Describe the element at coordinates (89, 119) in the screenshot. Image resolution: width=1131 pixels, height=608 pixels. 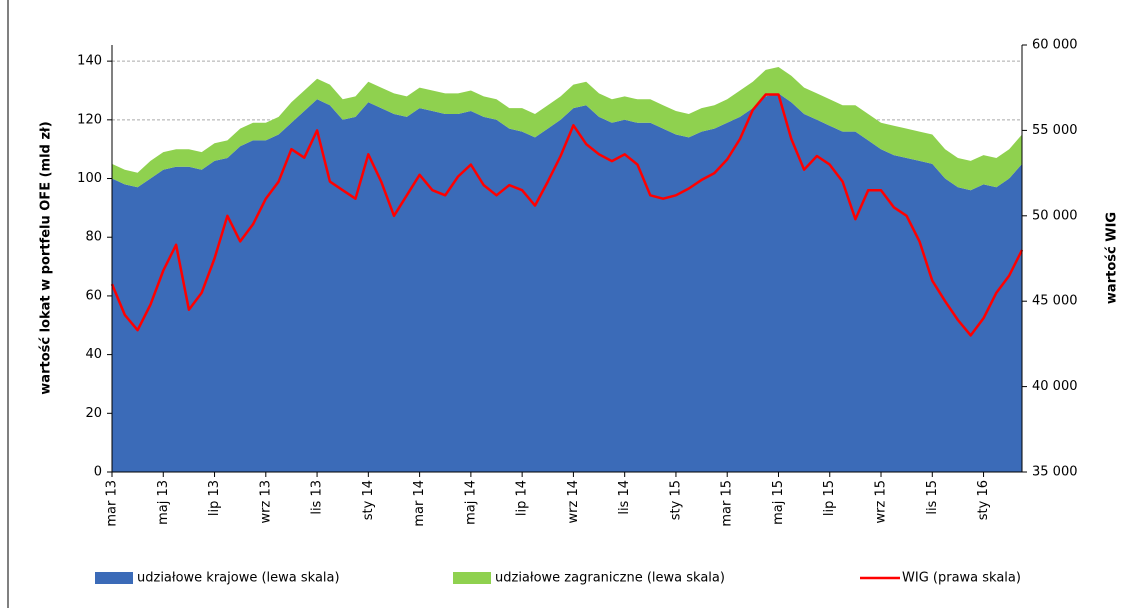
I see `y-tick-label: 120` at that location.